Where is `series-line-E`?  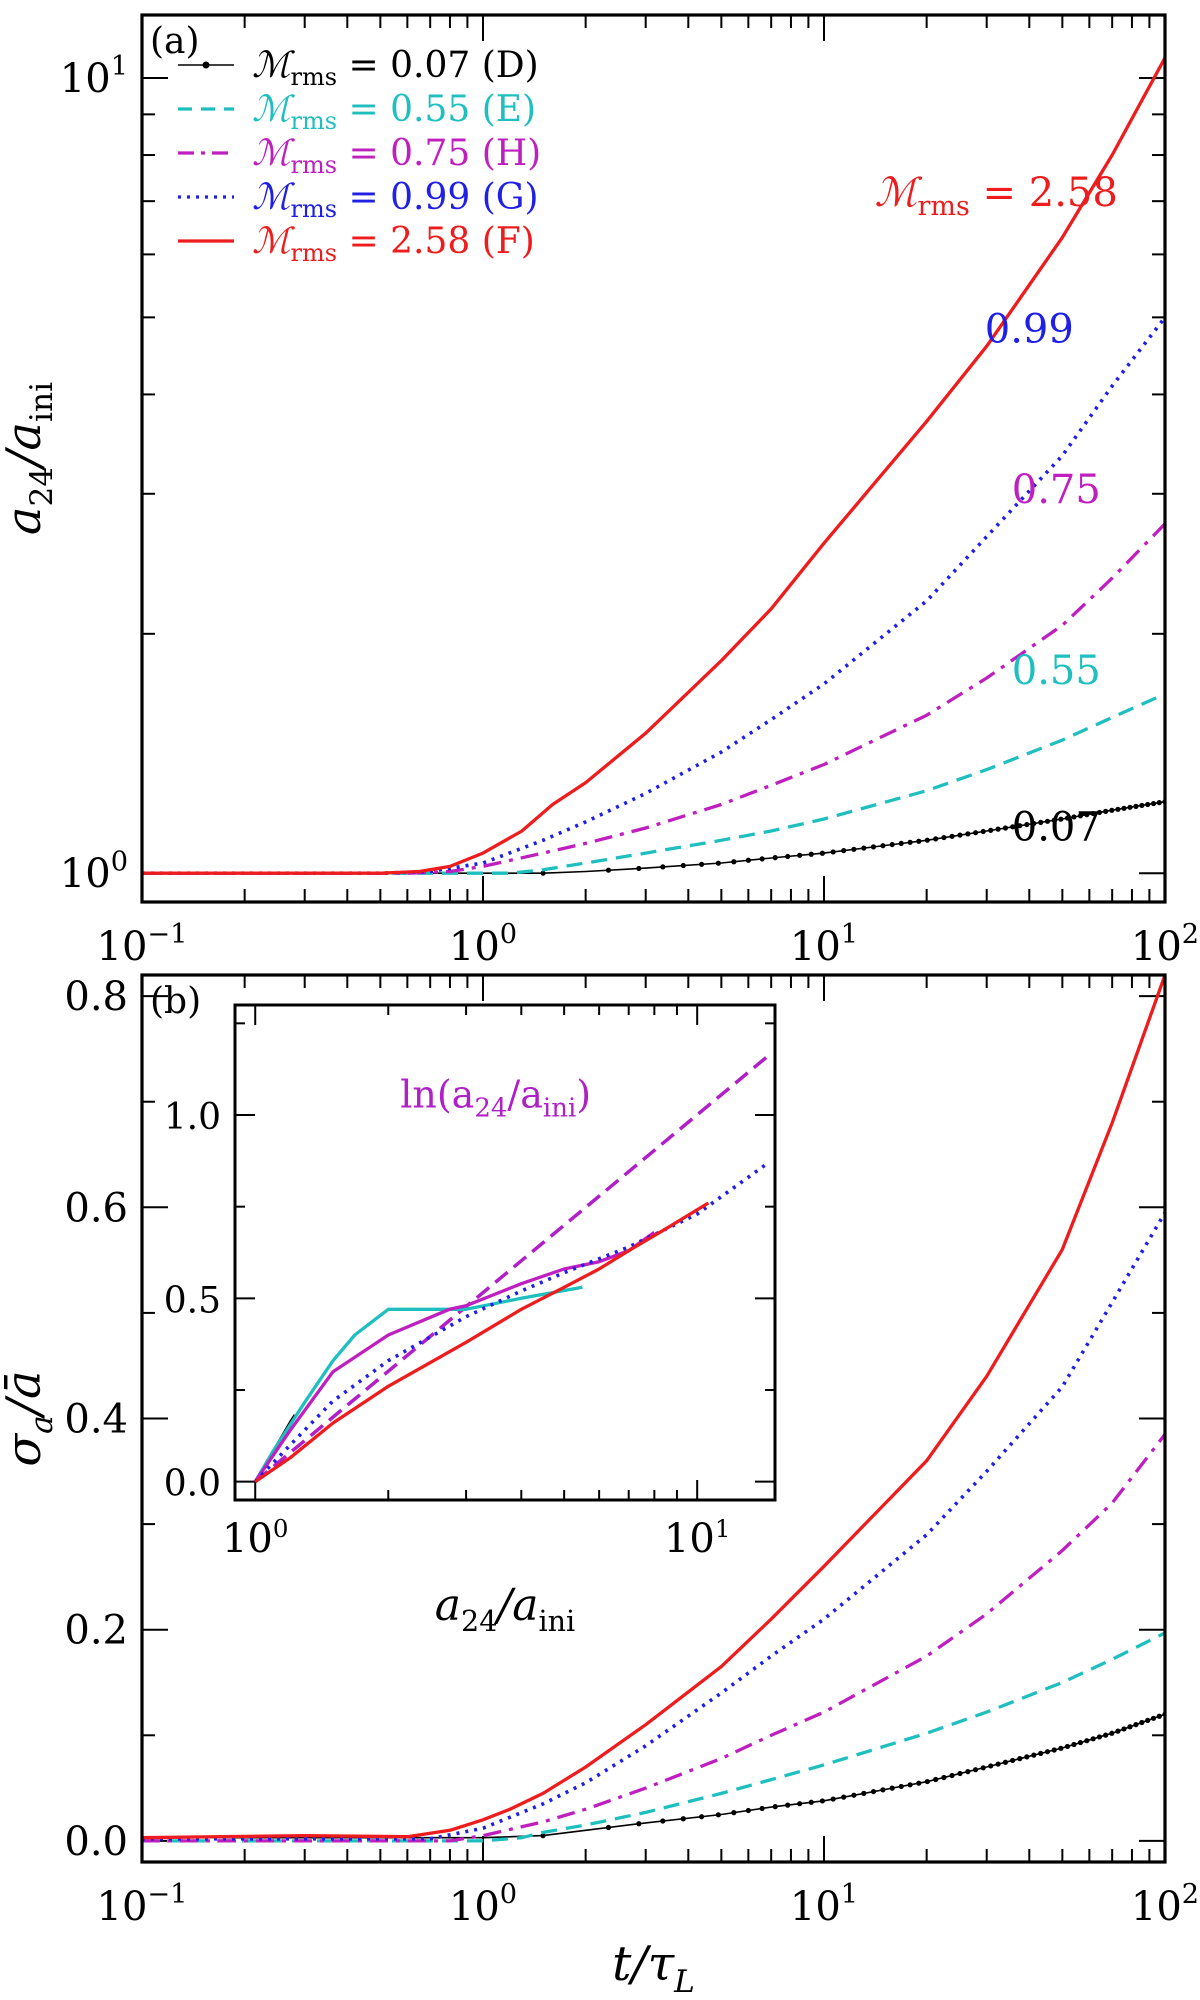 series-line-E is located at coordinates (653, 783).